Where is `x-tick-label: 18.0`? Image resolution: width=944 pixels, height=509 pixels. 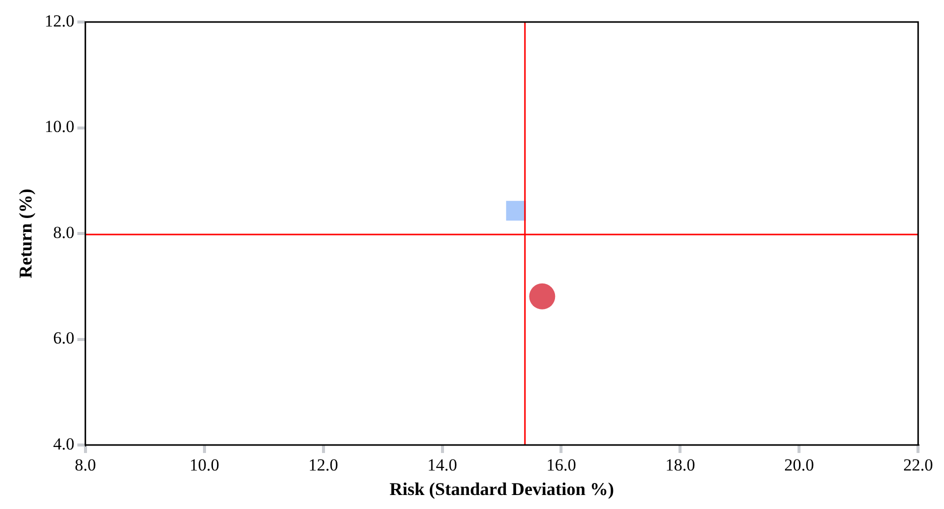
x-tick-label: 18.0 is located at coordinates (680, 465).